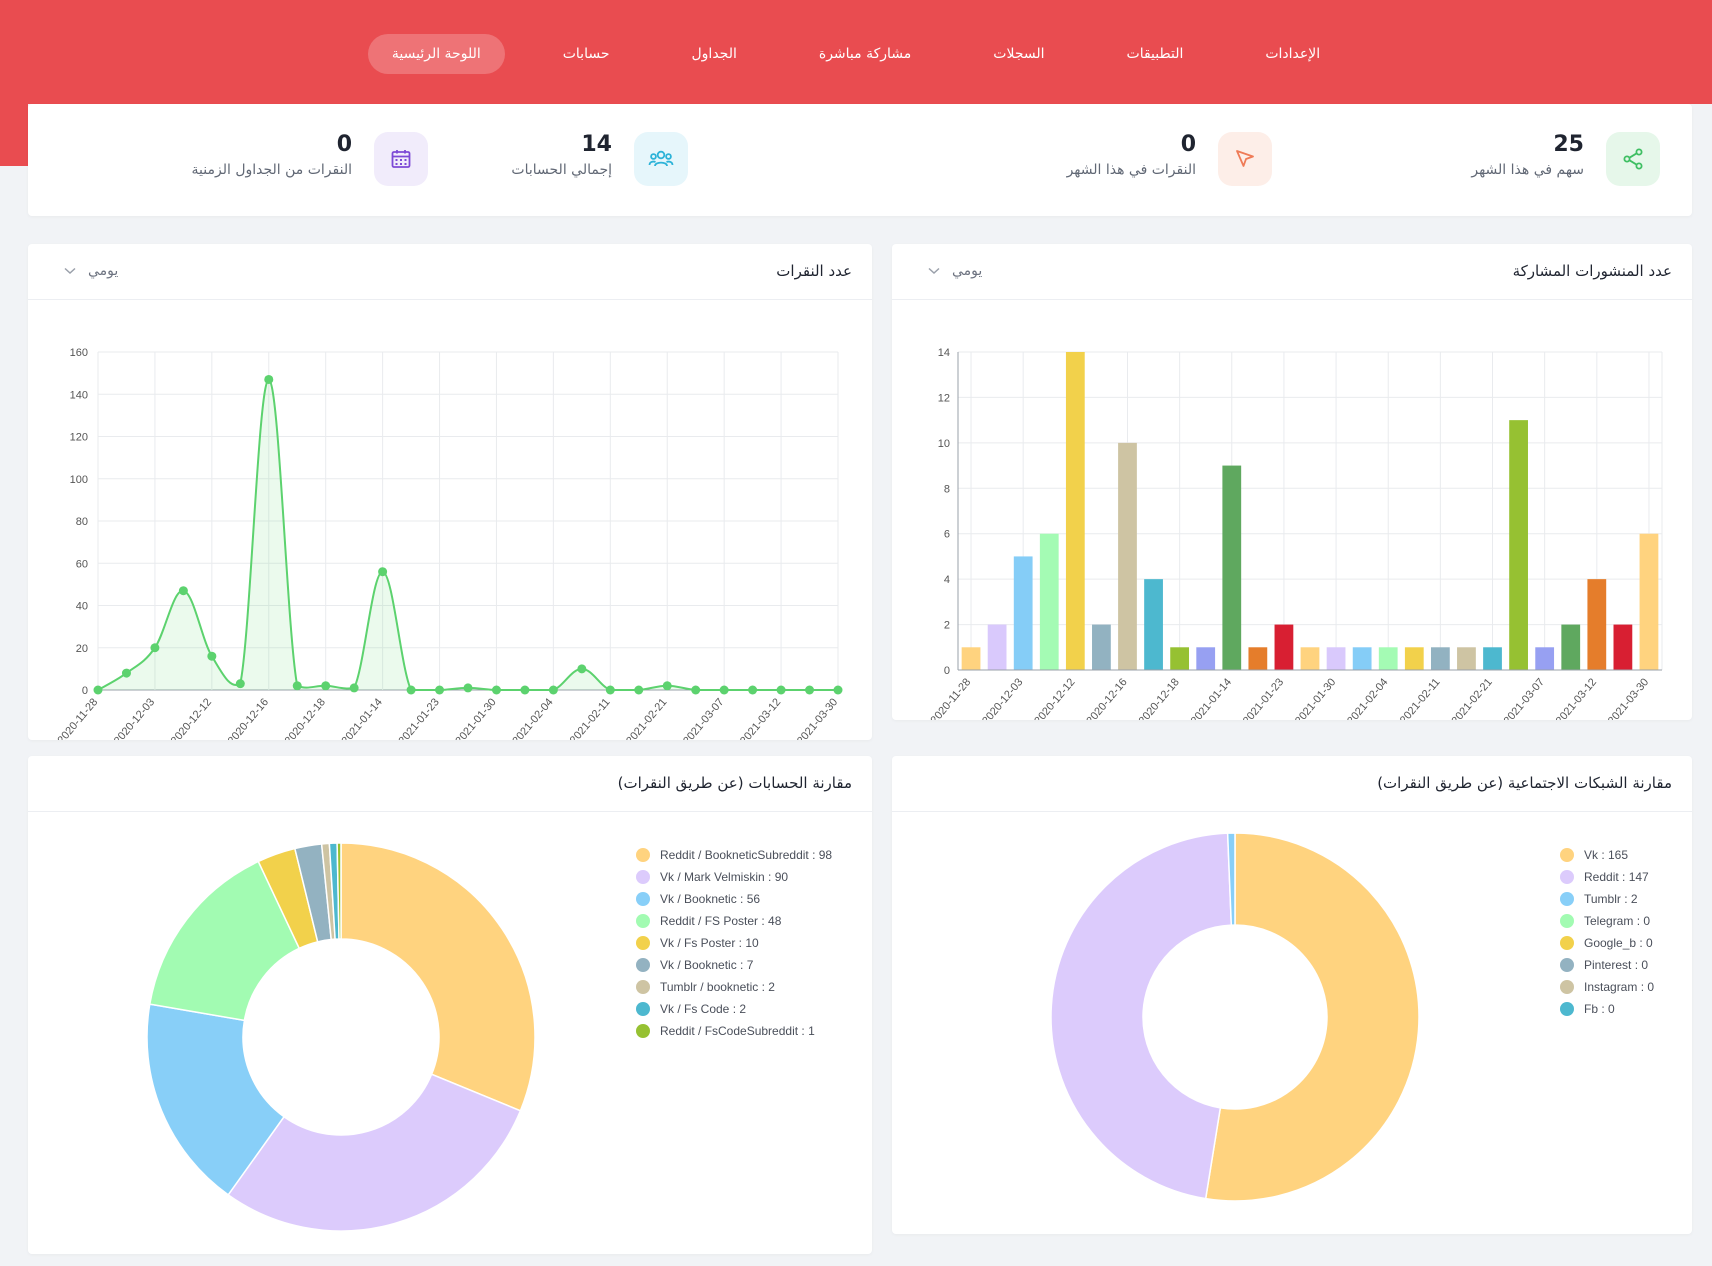  Describe the element at coordinates (1245, 159) in the screenshot. I see `cursor-icon` at that location.